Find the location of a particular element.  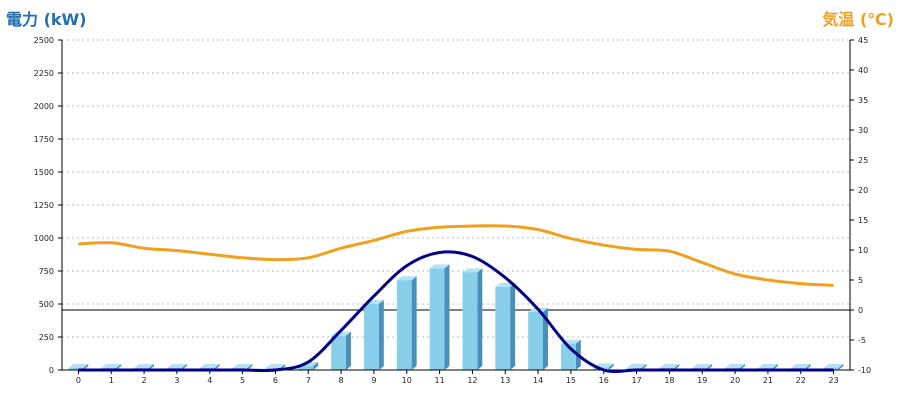

y-tick-label: 1250 is located at coordinates (44, 205).